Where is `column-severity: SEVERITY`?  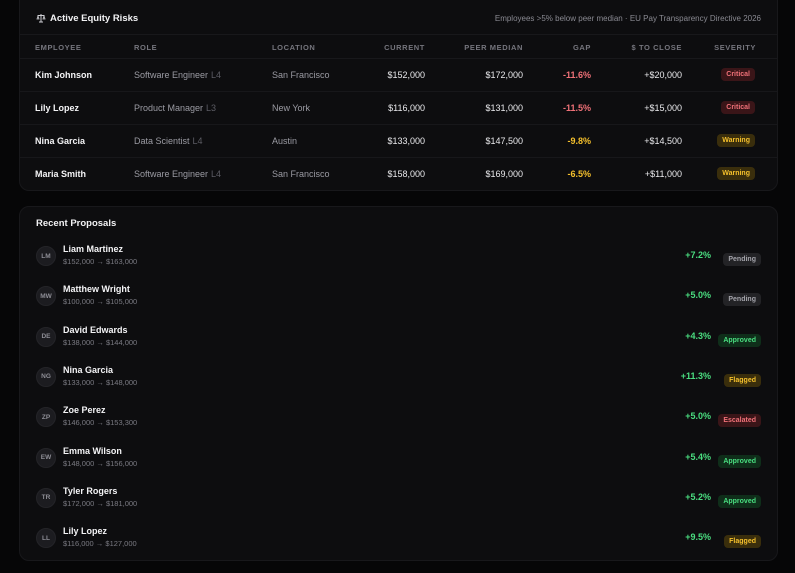
column-severity: SEVERITY is located at coordinates (735, 47).